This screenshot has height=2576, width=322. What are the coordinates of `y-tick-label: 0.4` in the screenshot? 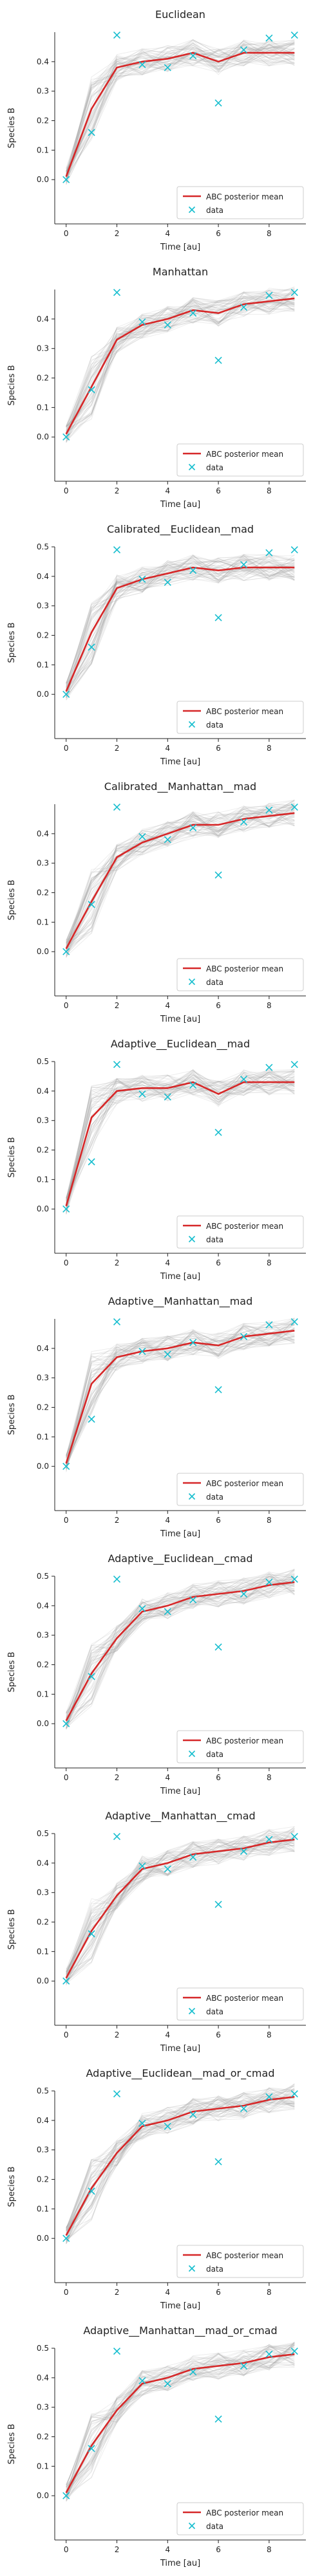 It's located at (43, 1863).